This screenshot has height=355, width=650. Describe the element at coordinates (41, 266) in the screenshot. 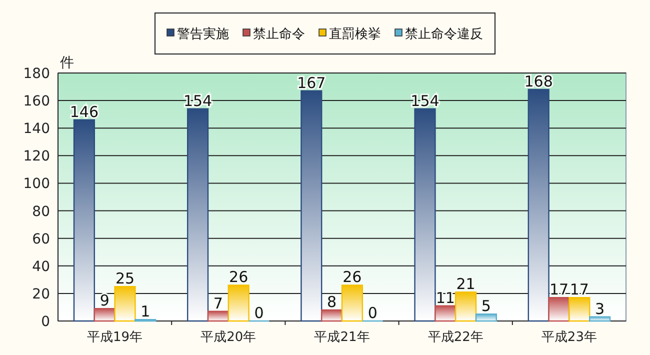

I see `y-tick-label: 40` at that location.